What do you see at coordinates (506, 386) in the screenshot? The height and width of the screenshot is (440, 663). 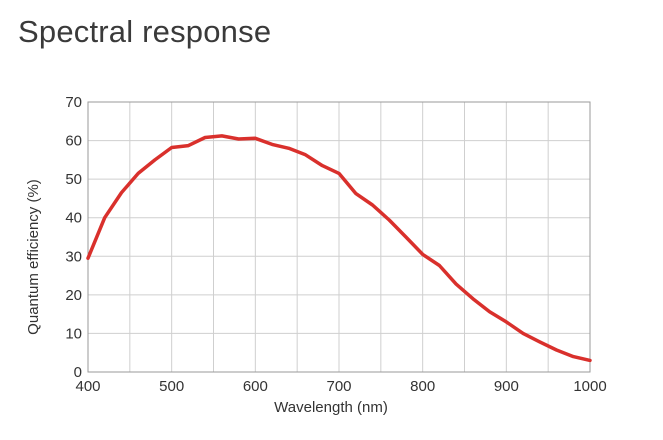 I see `x-tick-label: 900` at bounding box center [506, 386].